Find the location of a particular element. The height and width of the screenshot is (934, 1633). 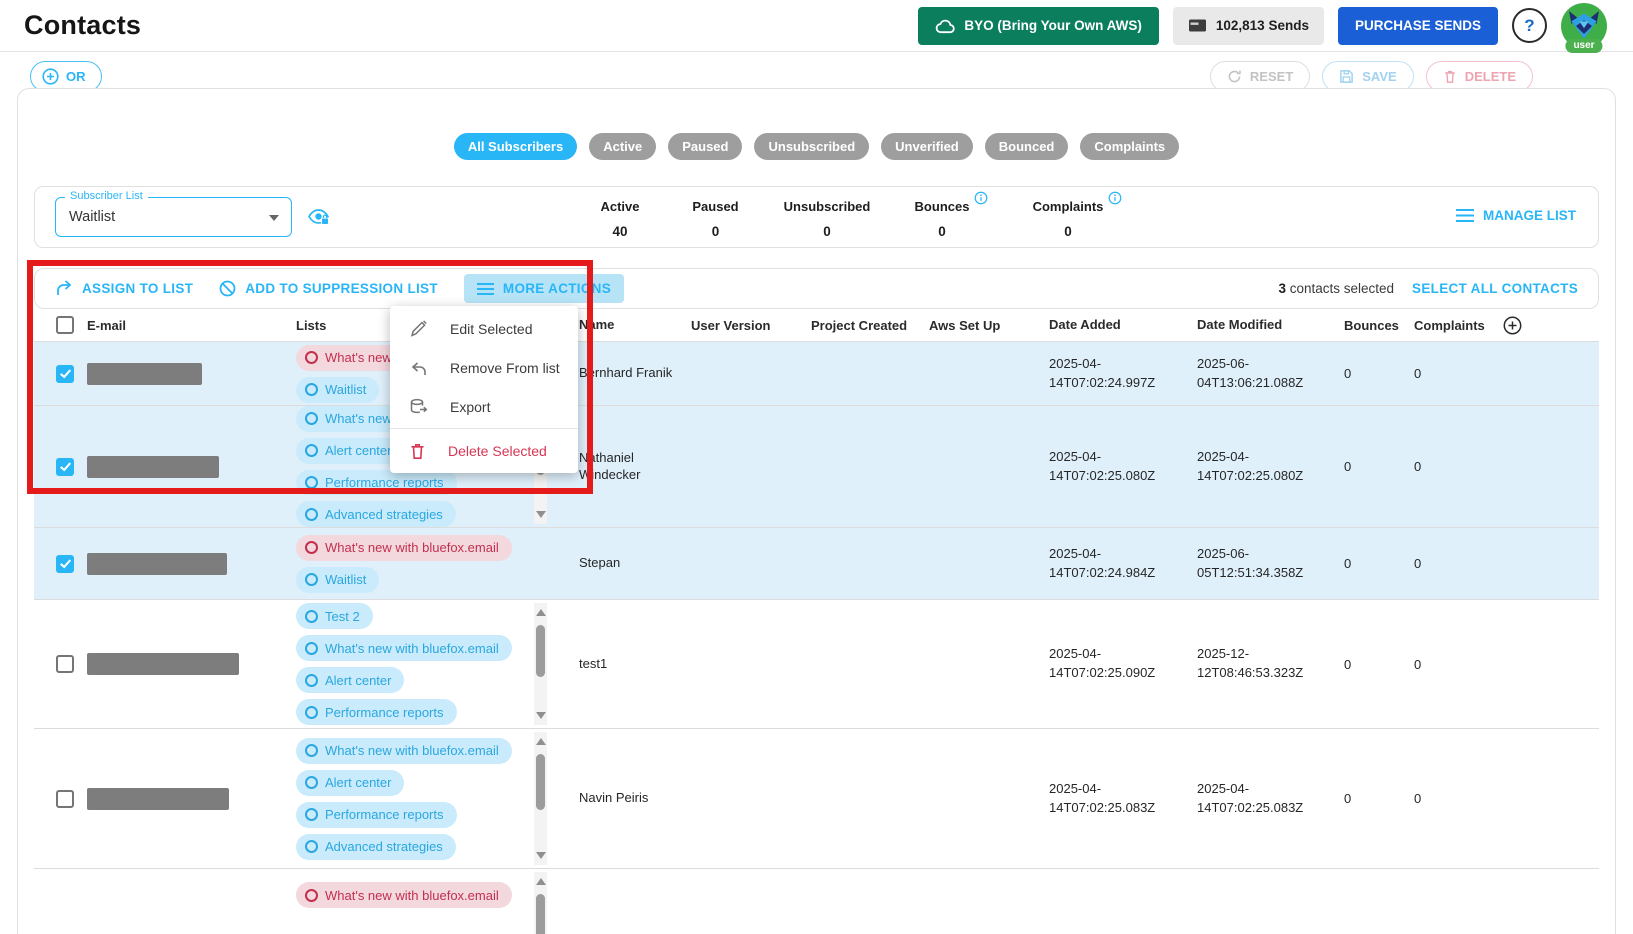

fox-logo-icon is located at coordinates (1584, 25).